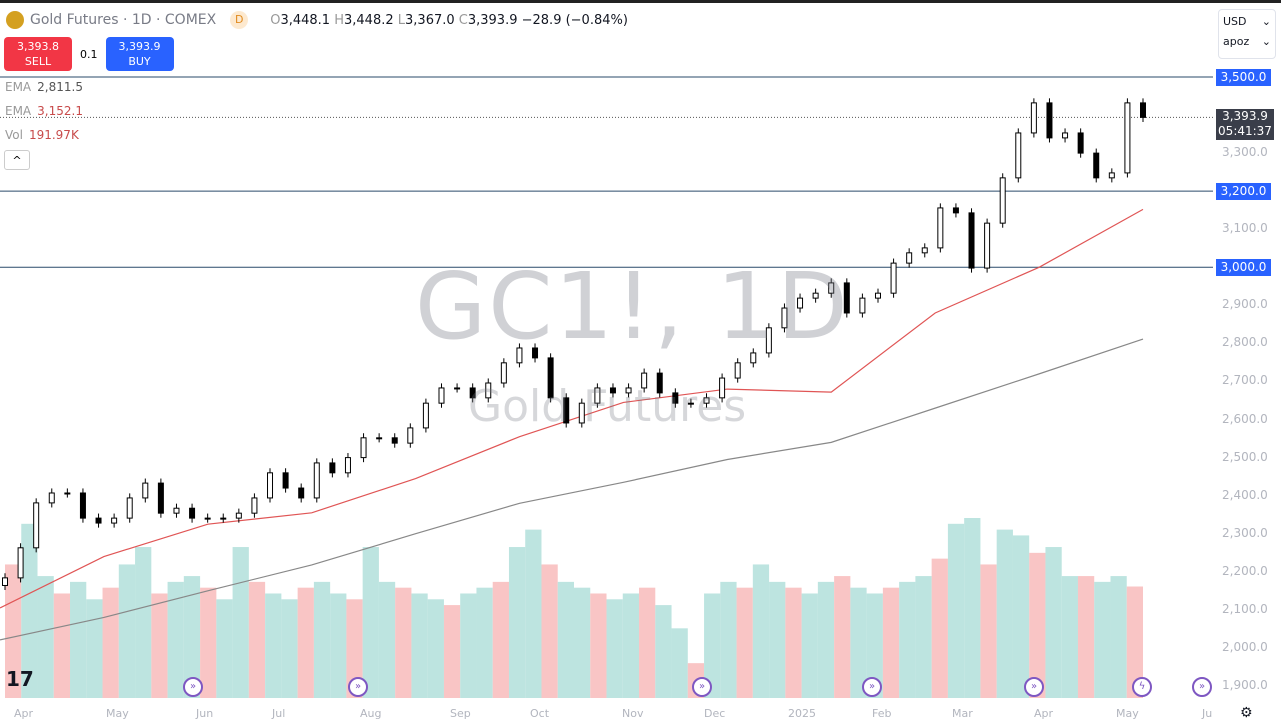  I want to click on y-tick-label: 2,200.0, so click(1245, 570).